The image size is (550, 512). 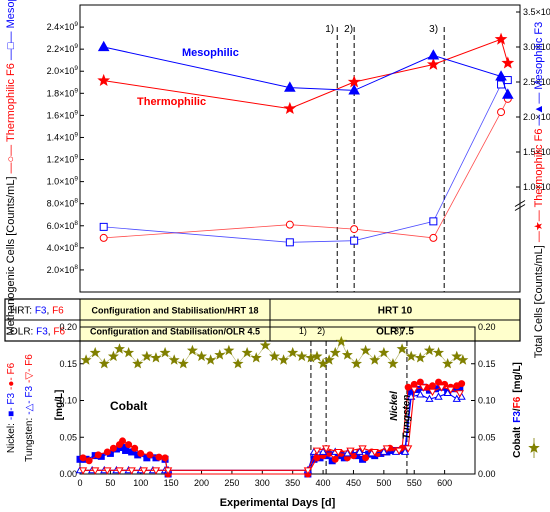 I want to click on thermophilic-label: Thermophilic, so click(x=171, y=102).